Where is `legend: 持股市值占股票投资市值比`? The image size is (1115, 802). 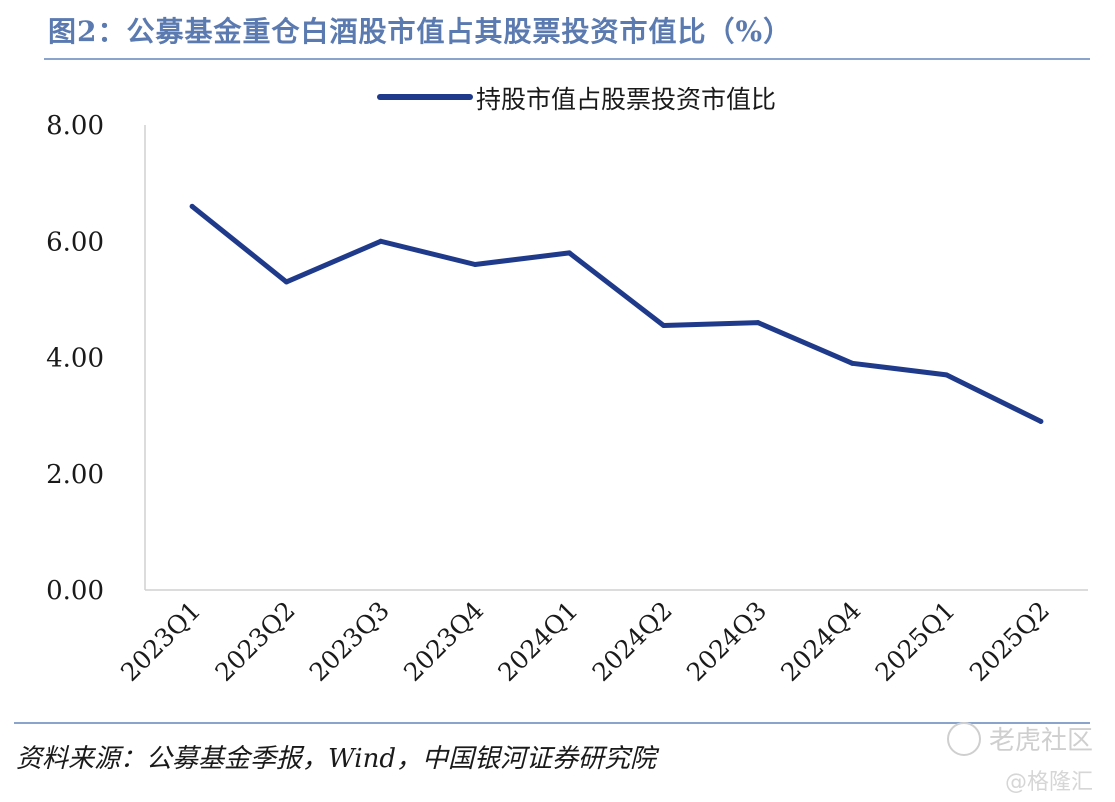 legend: 持股市值占股票投资市值比 is located at coordinates (576, 99).